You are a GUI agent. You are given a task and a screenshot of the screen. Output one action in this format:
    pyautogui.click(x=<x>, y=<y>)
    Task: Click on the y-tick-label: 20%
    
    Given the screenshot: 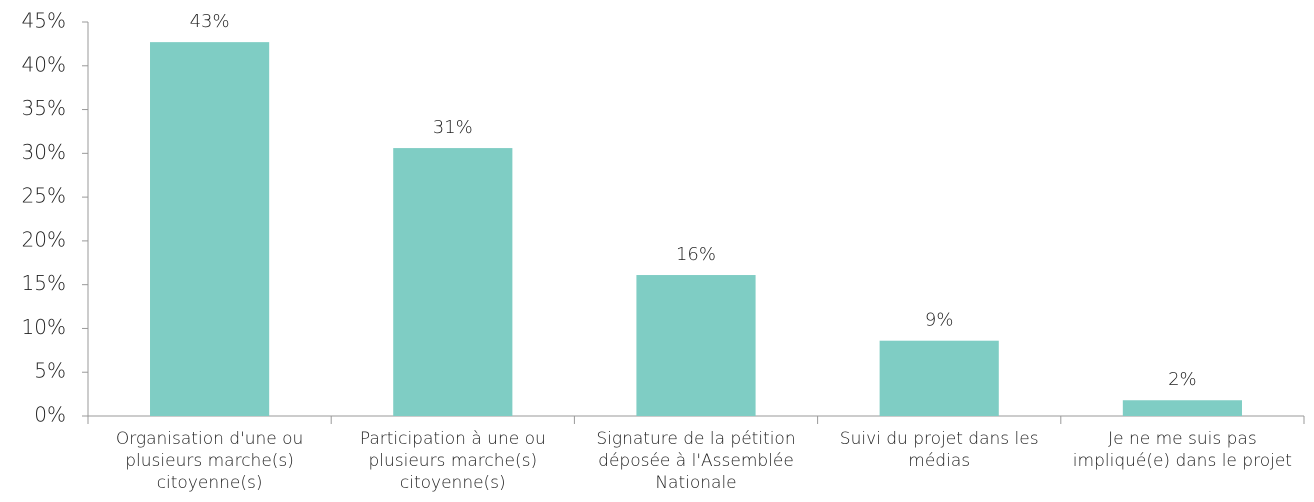 What is the action you would take?
    pyautogui.click(x=44, y=239)
    